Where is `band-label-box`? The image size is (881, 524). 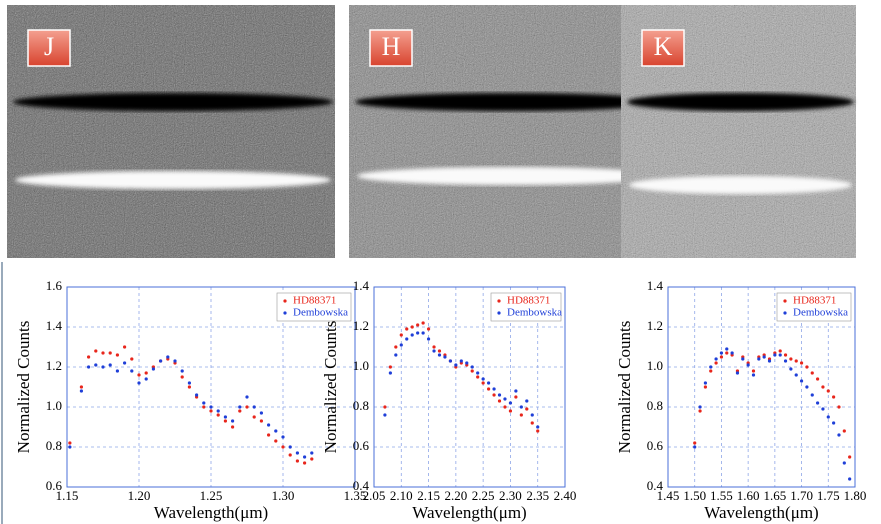
band-label-box is located at coordinates (391, 48).